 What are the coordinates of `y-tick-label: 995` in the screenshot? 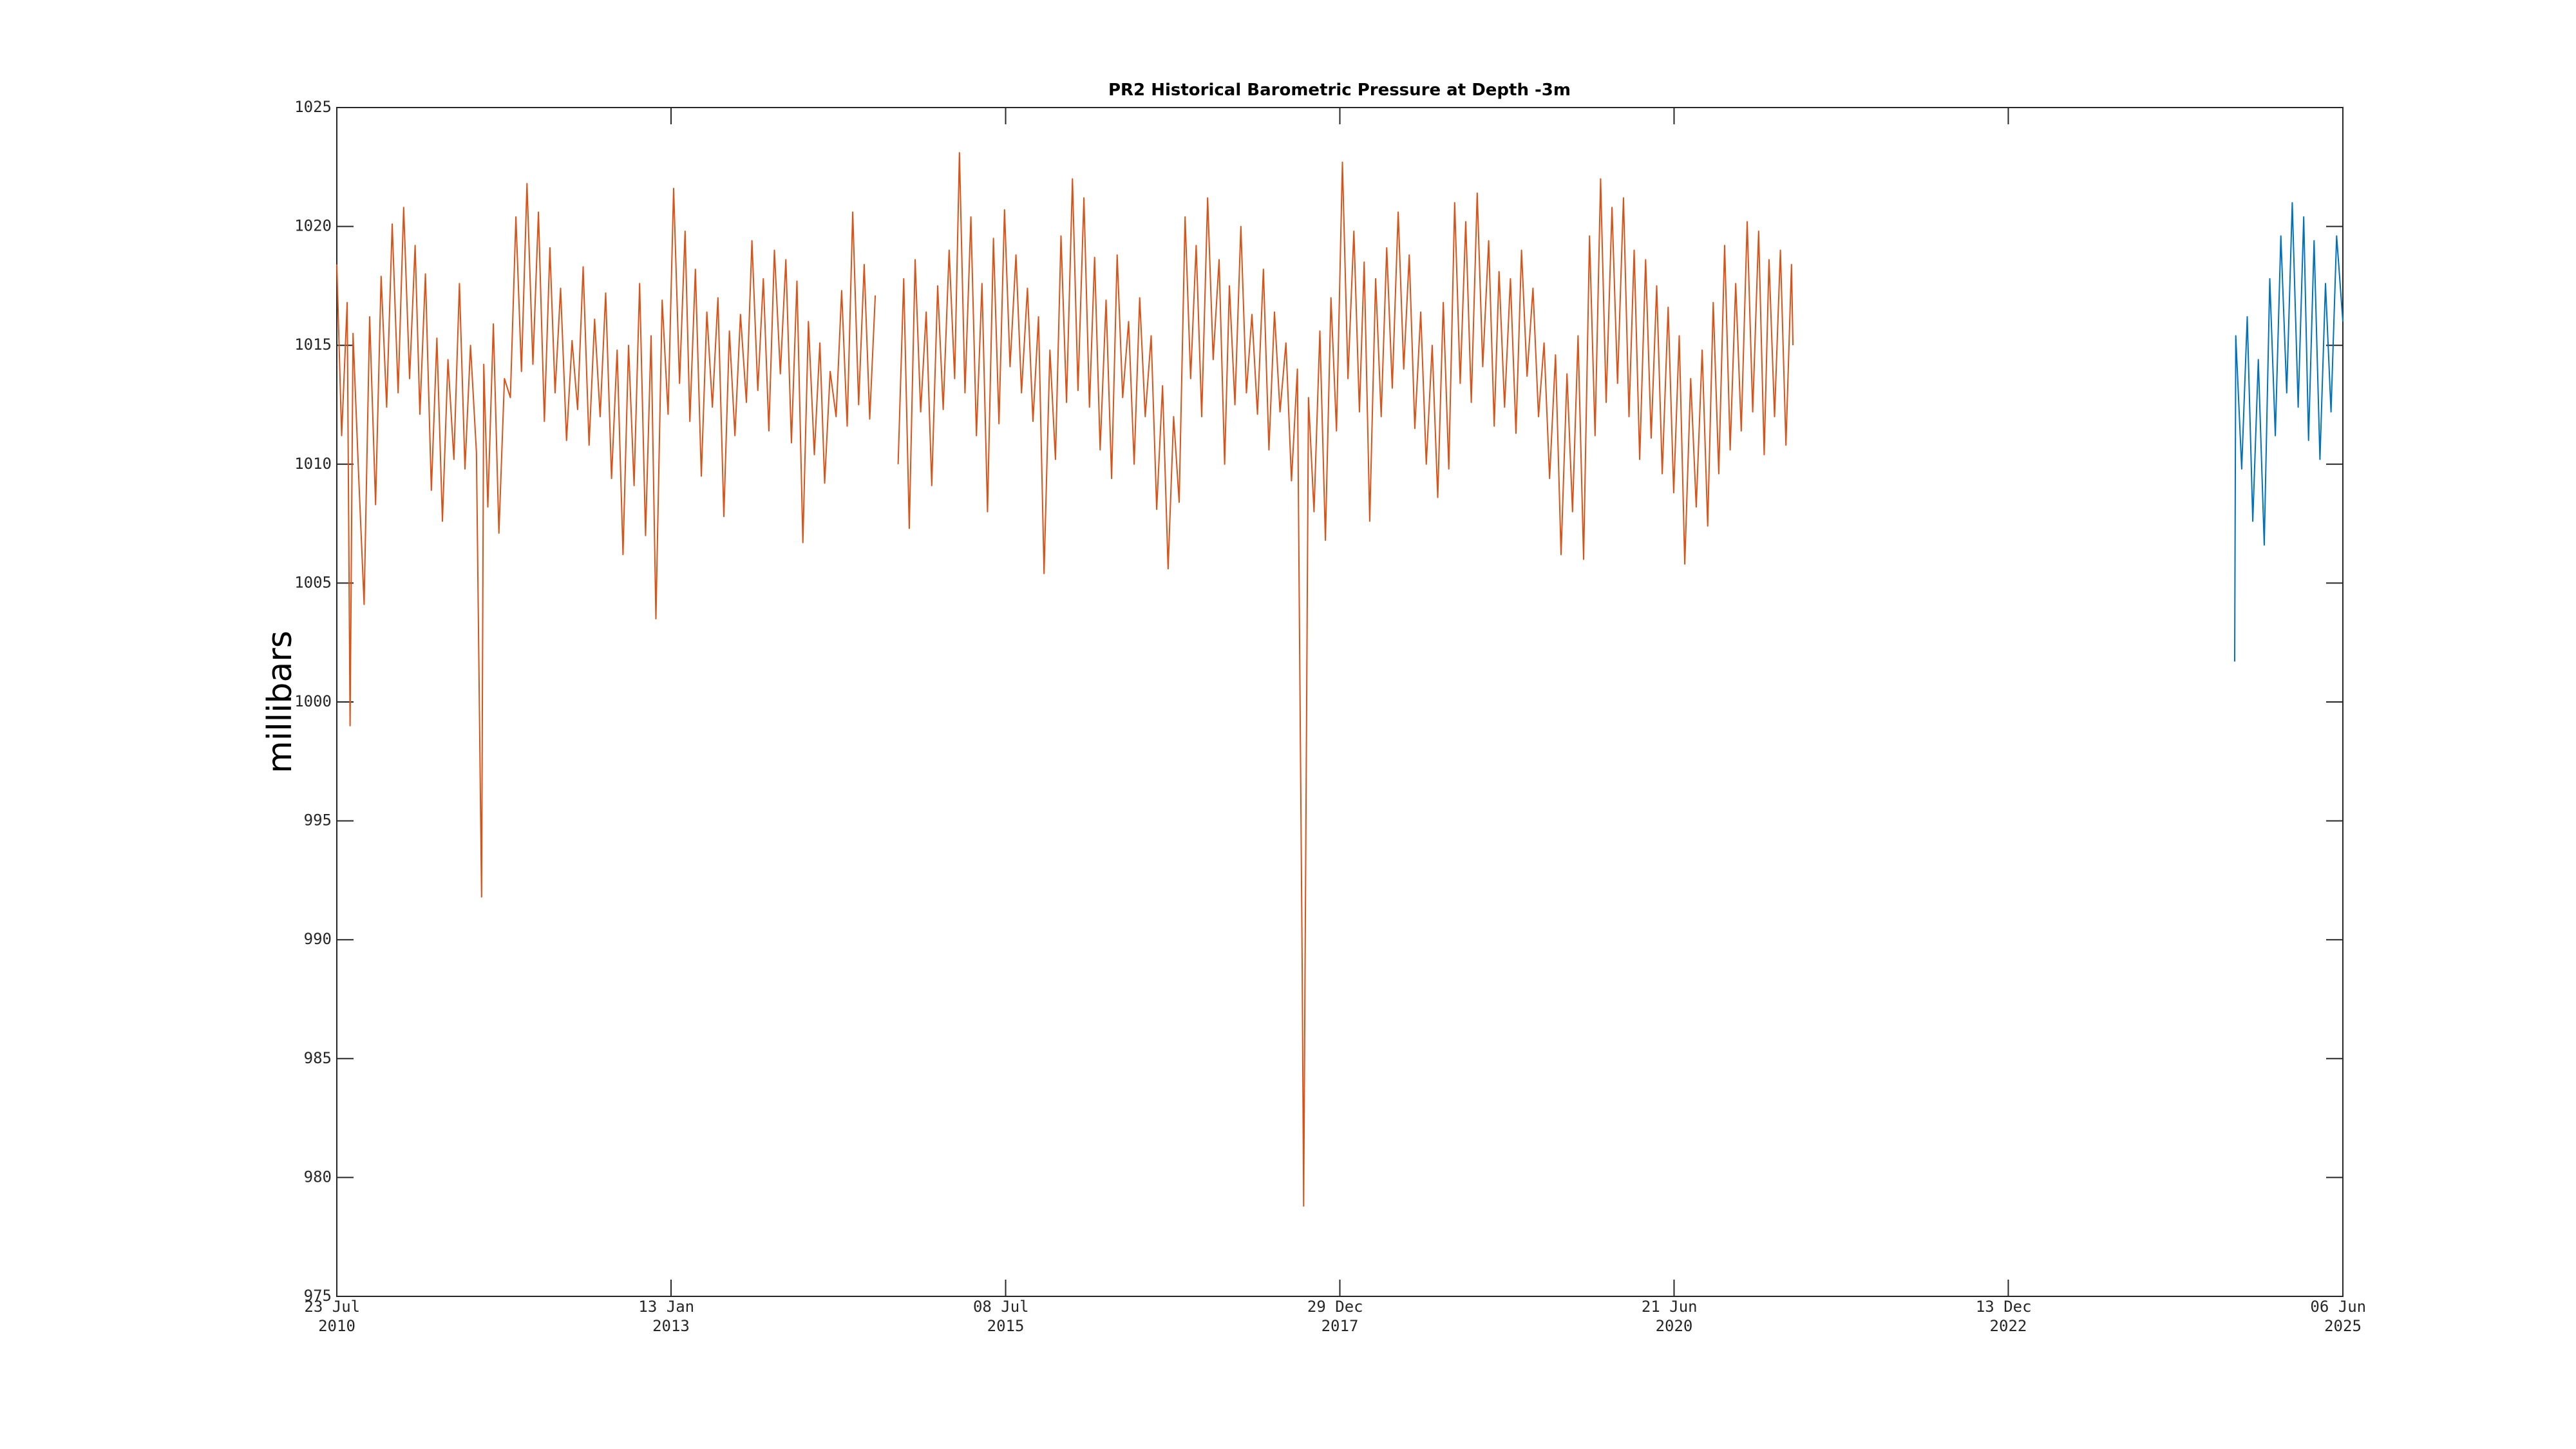 It's located at (318, 820).